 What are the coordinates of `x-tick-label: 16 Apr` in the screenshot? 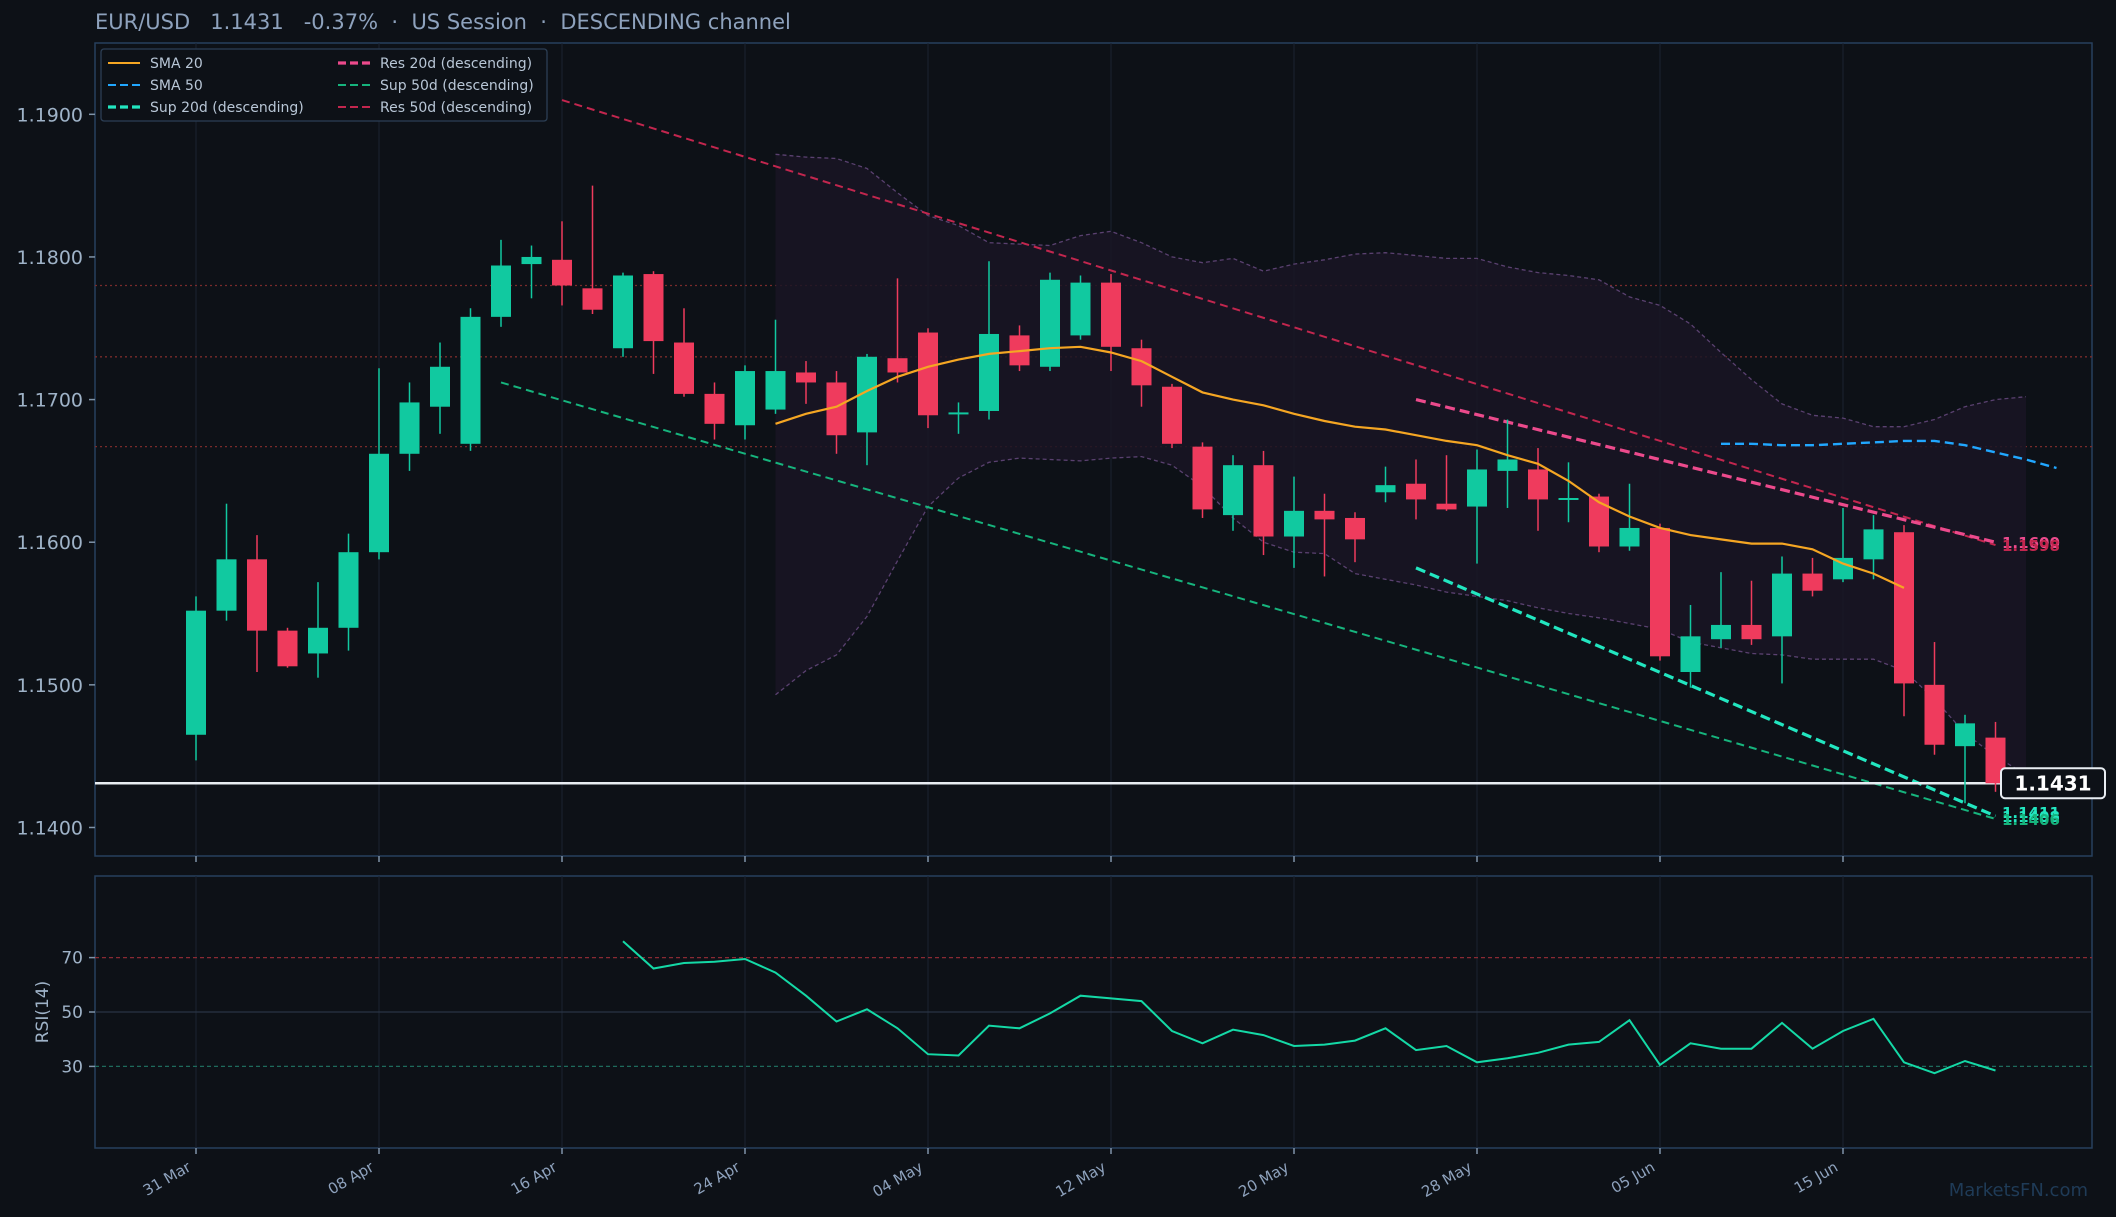 It's located at (534, 1177).